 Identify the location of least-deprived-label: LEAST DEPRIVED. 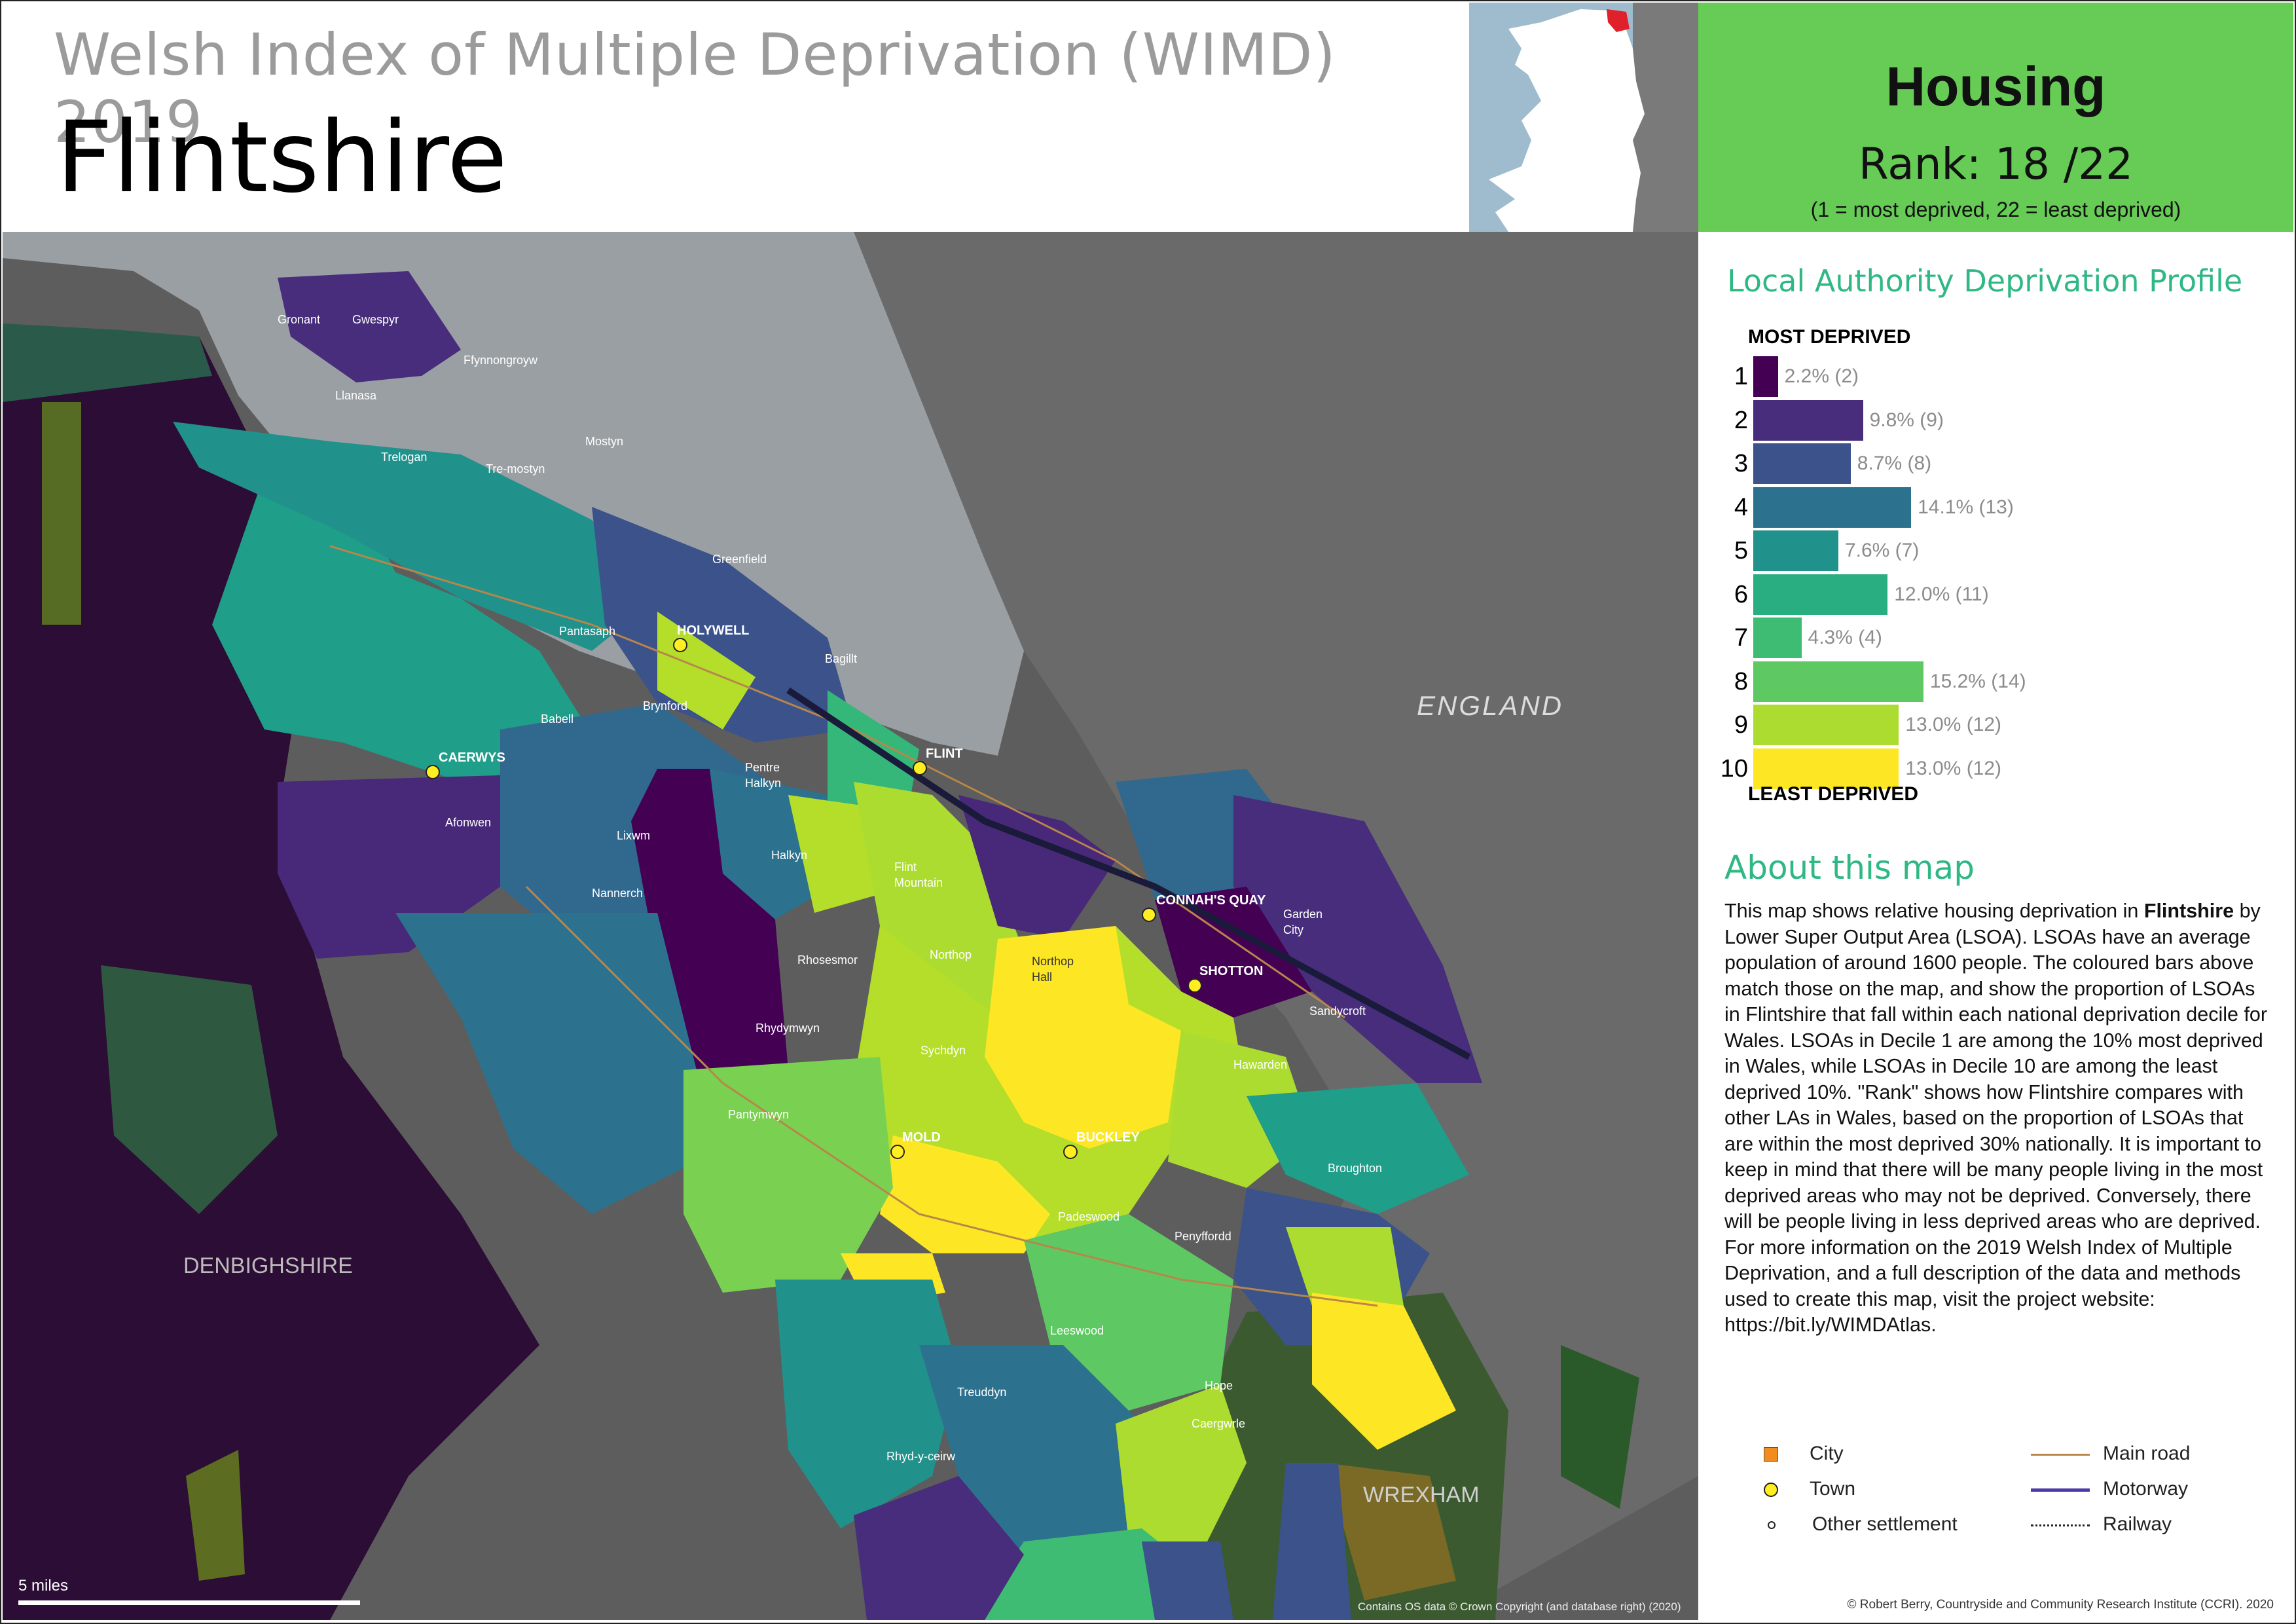
(1833, 794).